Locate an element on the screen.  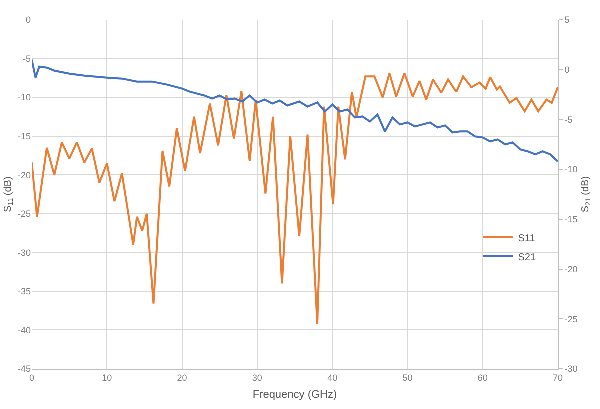
x-tick-label: 60 is located at coordinates (483, 377).